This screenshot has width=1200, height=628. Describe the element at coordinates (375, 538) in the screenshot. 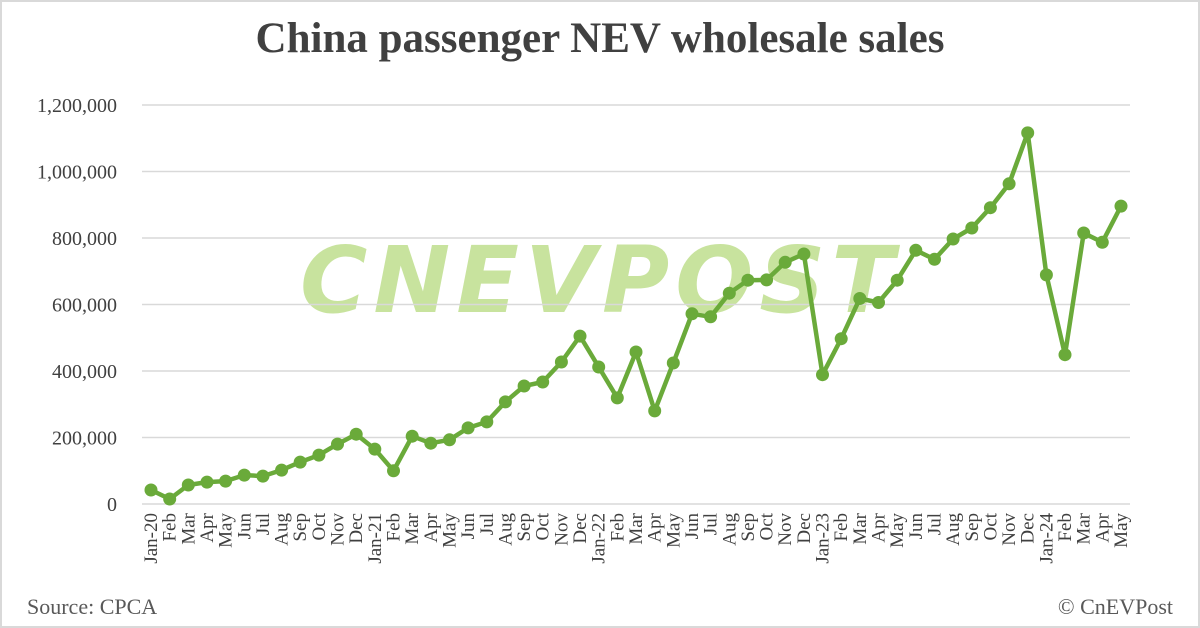

I see `x-tick-label: Jan-21` at that location.